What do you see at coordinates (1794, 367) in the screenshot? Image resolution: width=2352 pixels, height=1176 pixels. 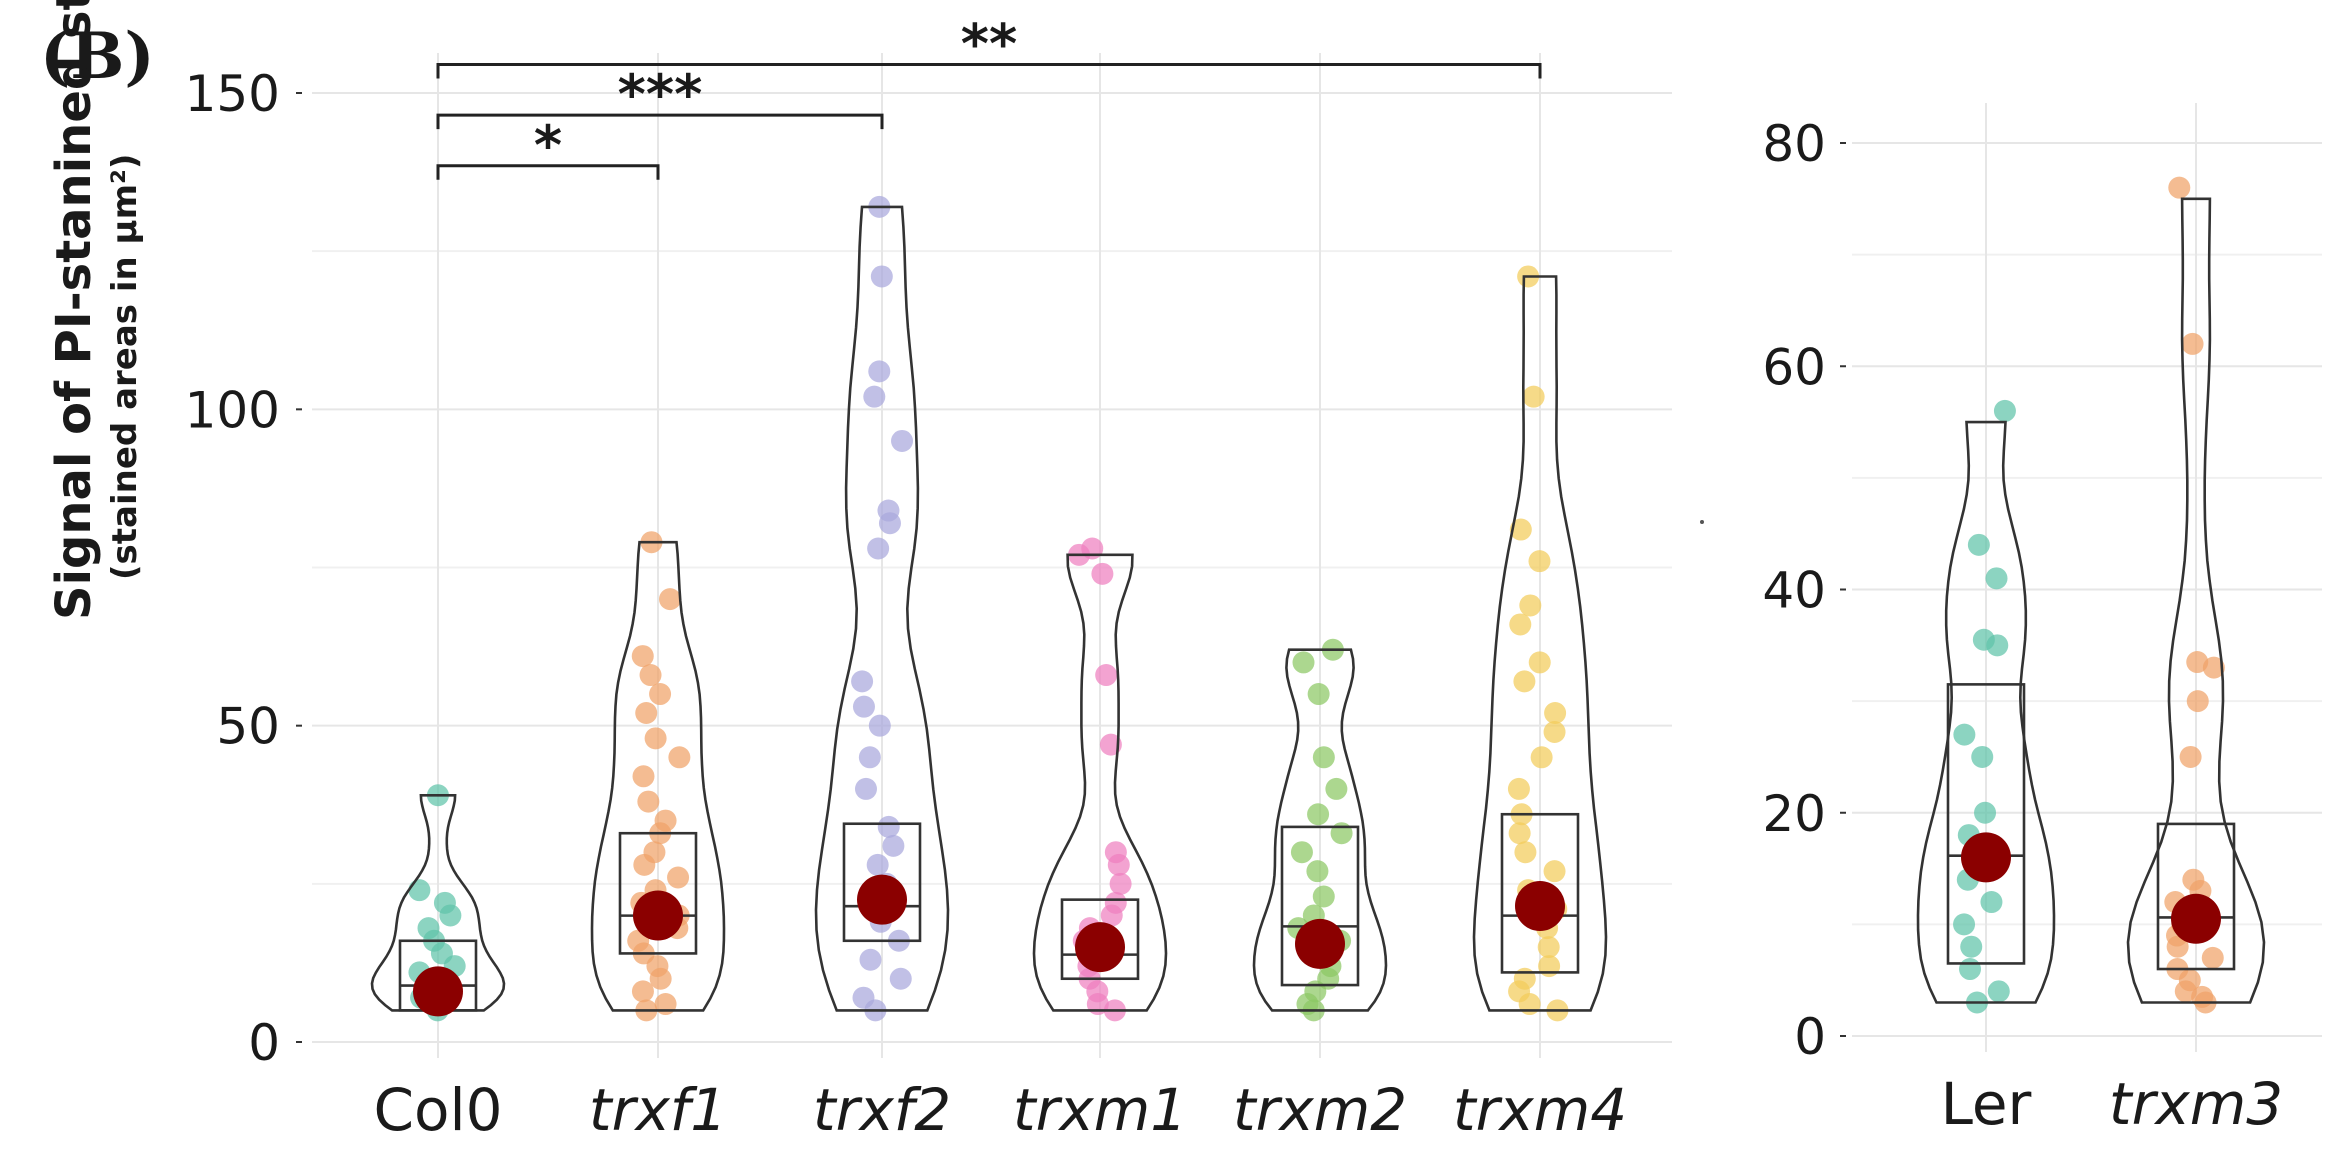 I see `y-tick-label: 60` at bounding box center [1794, 367].